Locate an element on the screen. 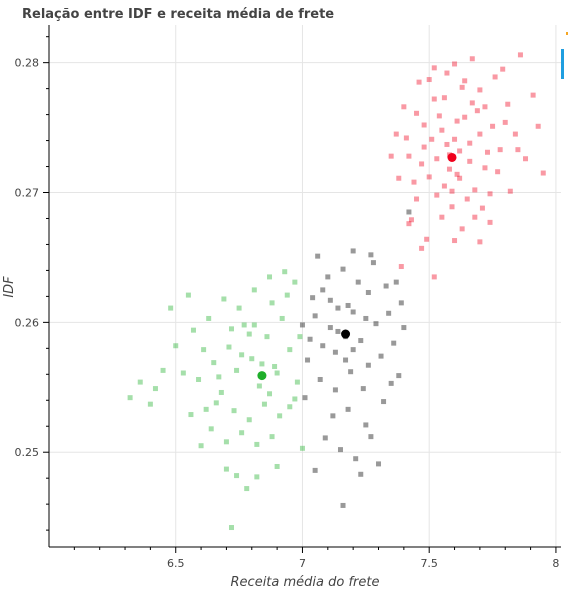 The image size is (568, 591). cluster-centroids is located at coordinates (357, 266).